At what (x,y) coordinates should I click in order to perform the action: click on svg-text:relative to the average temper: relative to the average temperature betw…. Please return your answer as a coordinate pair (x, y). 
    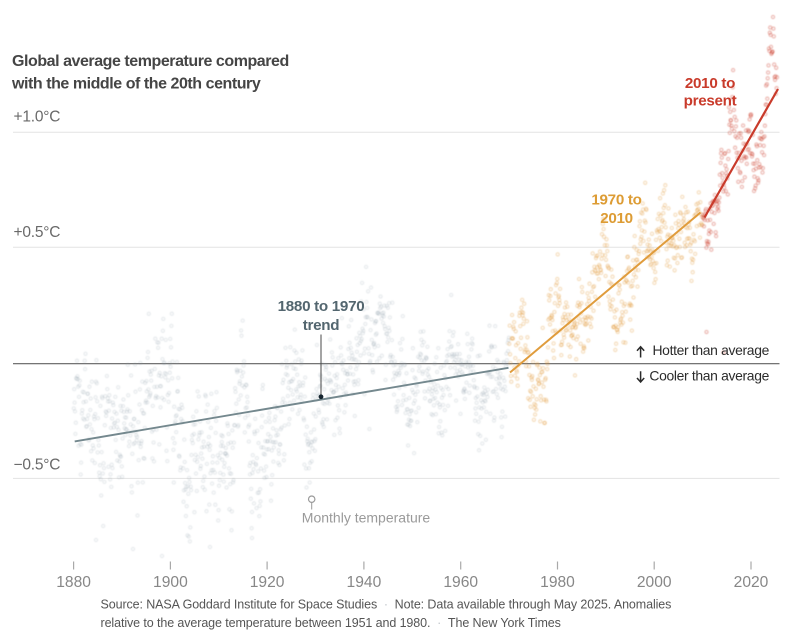
    Looking at the image, I should click on (331, 623).